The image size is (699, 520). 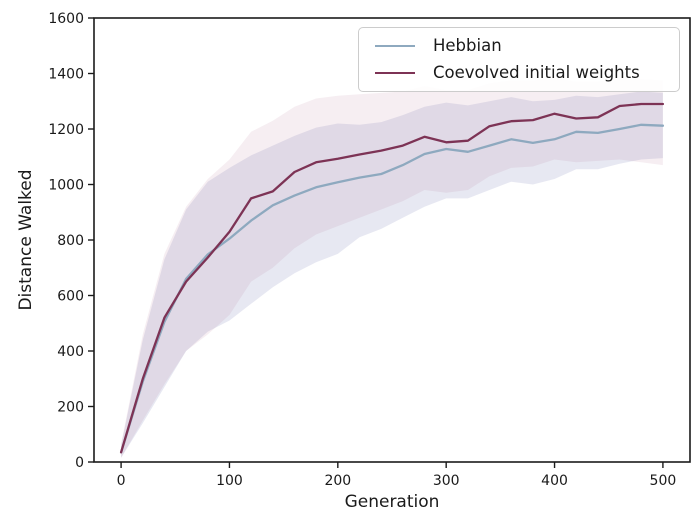 What do you see at coordinates (66, 19) in the screenshot?
I see `svg-text: 1600` at bounding box center [66, 19].